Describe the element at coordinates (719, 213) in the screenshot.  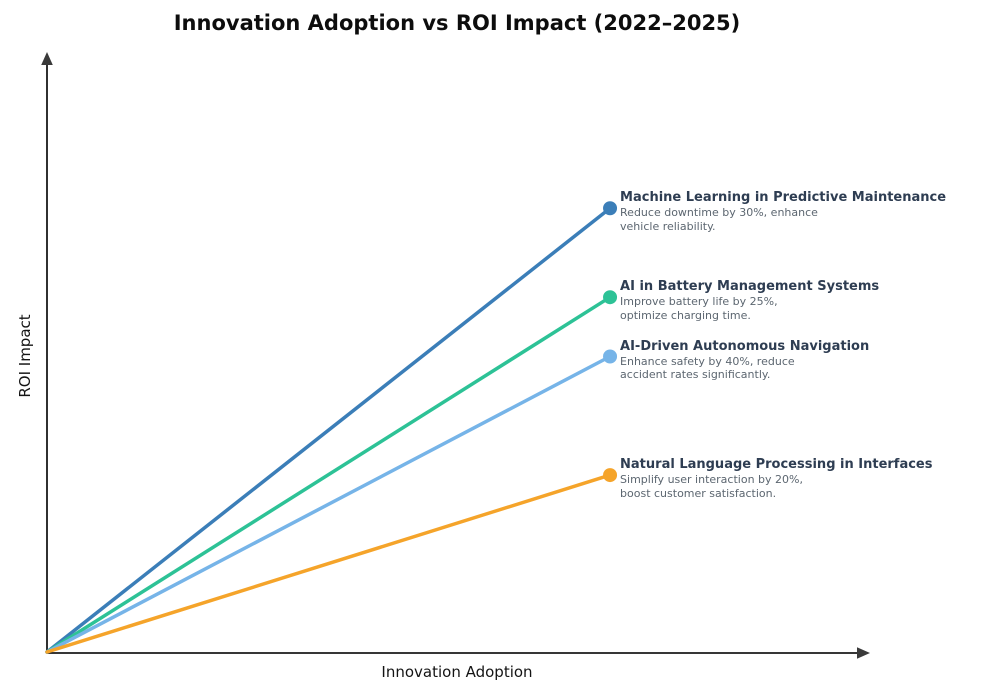
I see `annotation-desc-line: Reduce downtime by 30%, enhance` at that location.